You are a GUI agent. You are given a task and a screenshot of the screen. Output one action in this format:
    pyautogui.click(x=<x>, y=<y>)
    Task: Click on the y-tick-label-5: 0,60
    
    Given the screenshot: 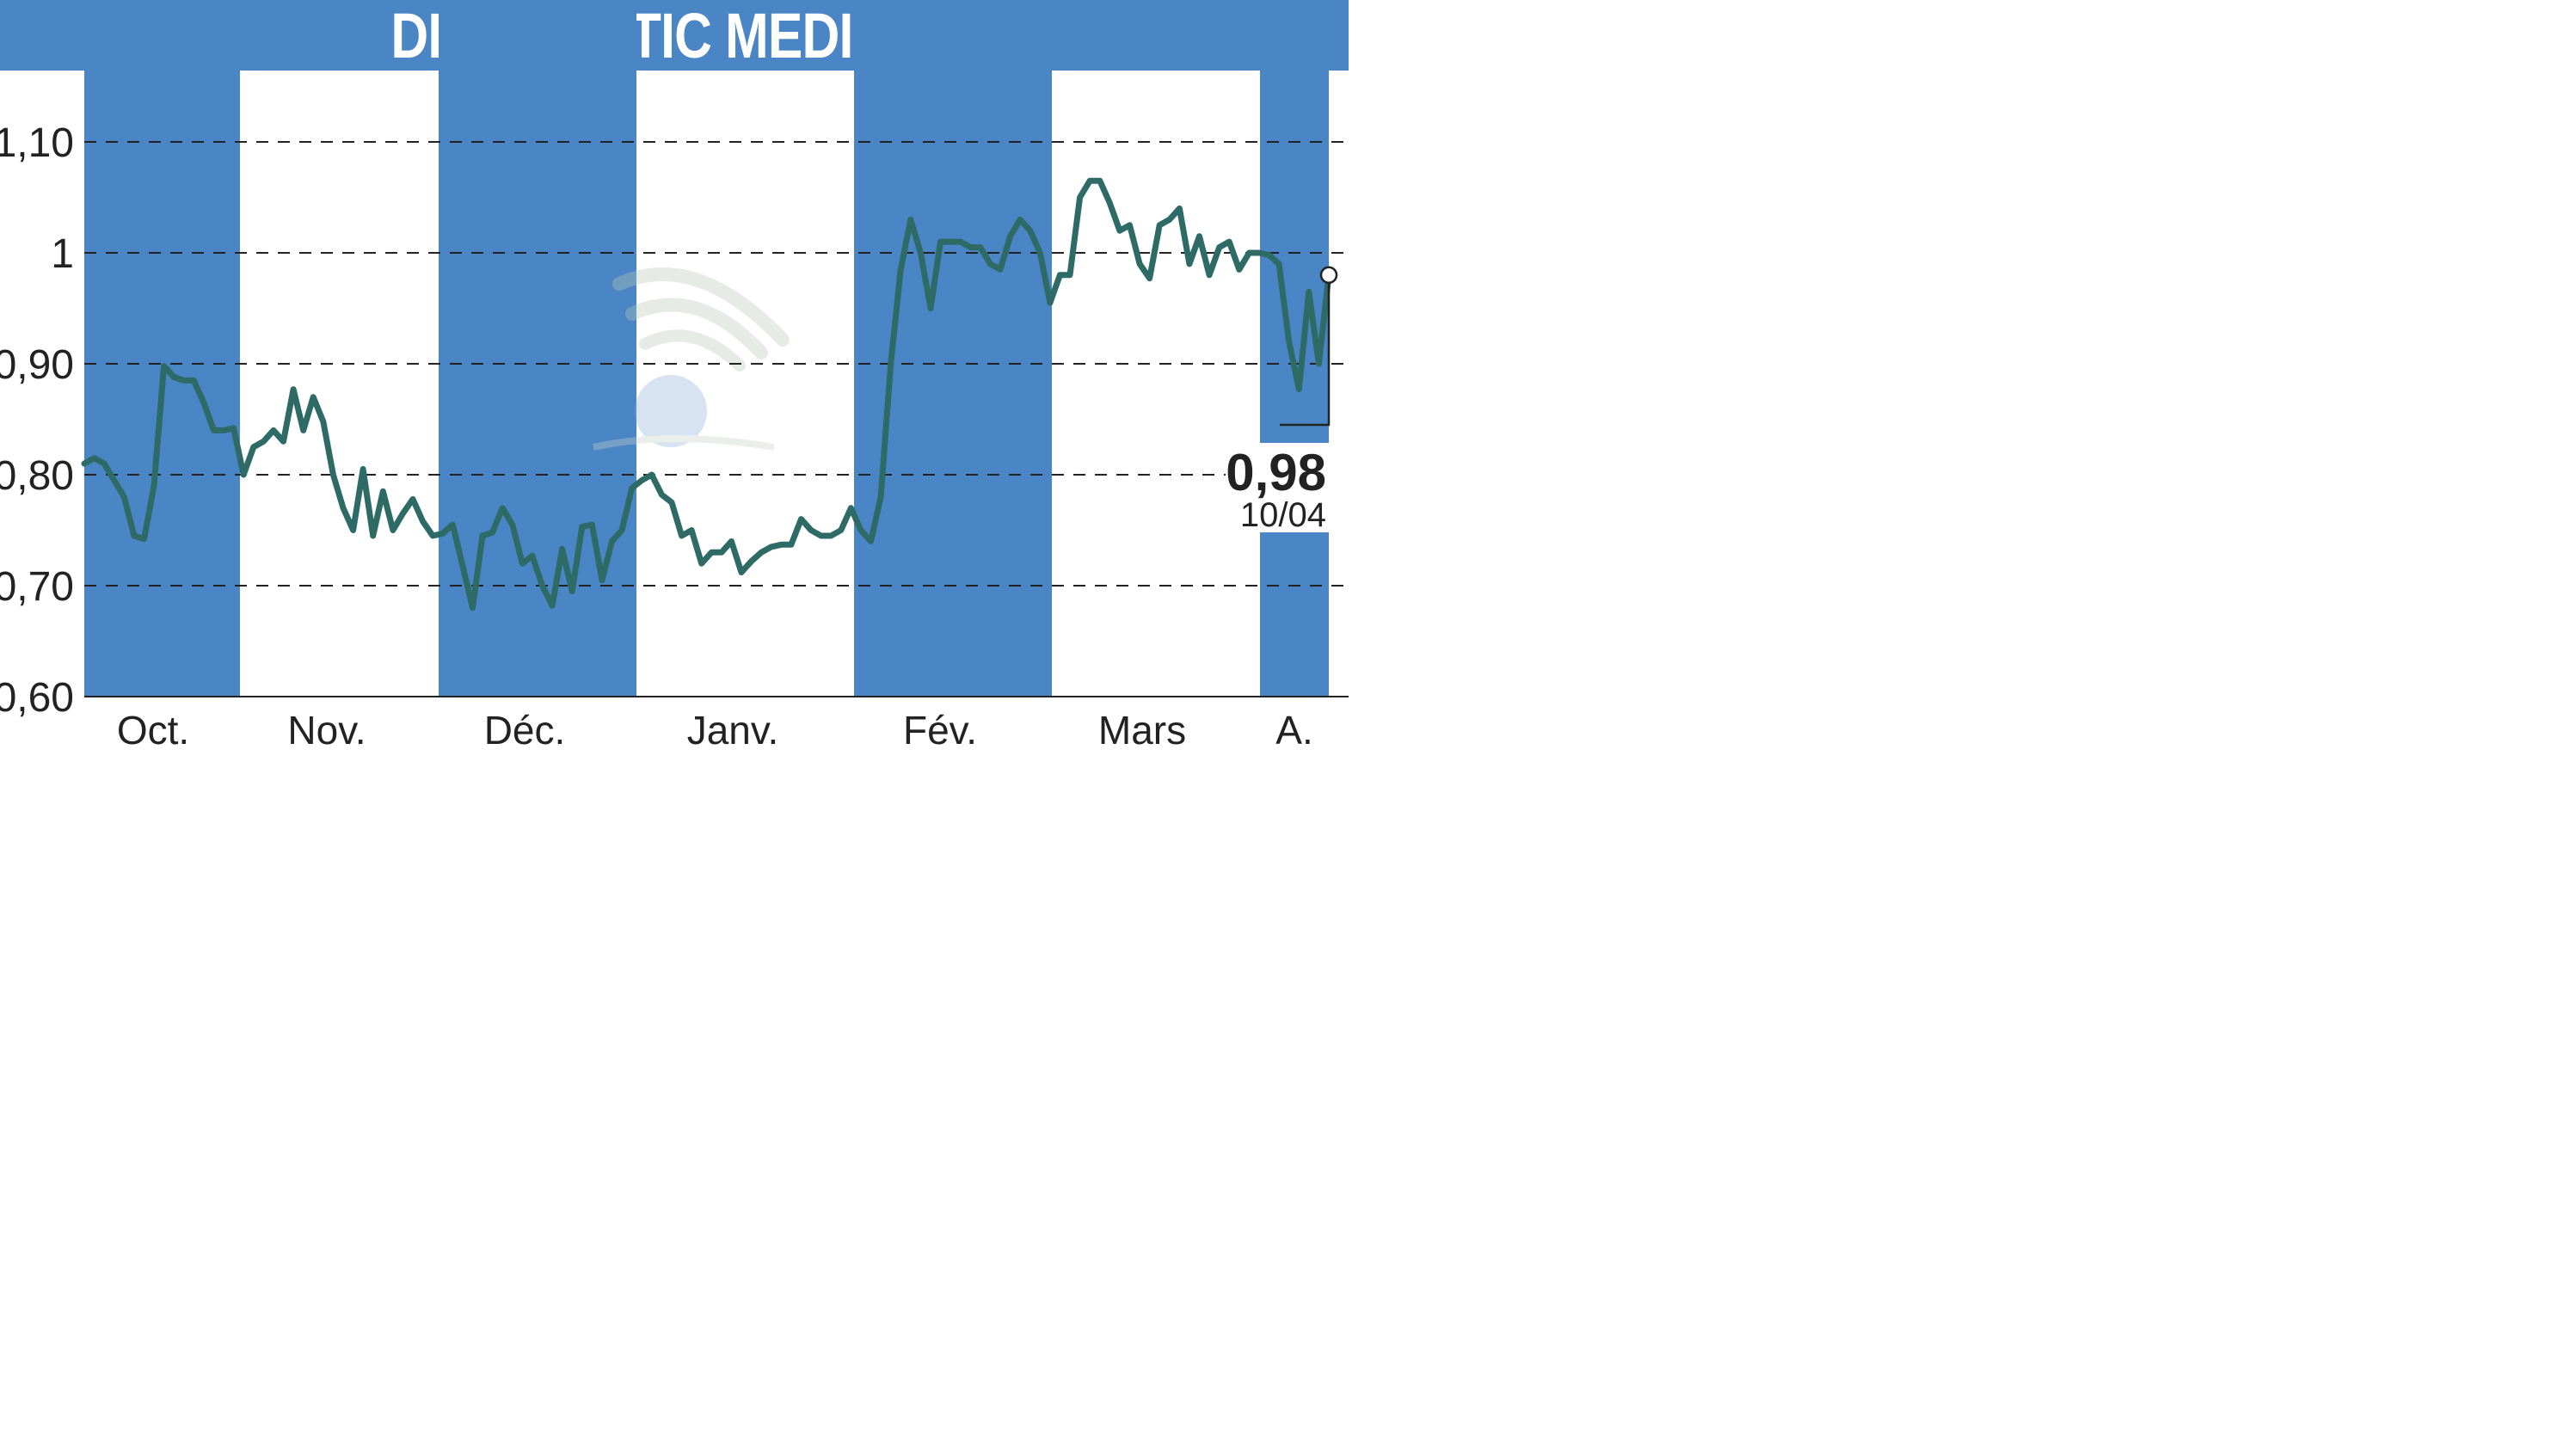 What is the action you would take?
    pyautogui.click(x=37, y=698)
    